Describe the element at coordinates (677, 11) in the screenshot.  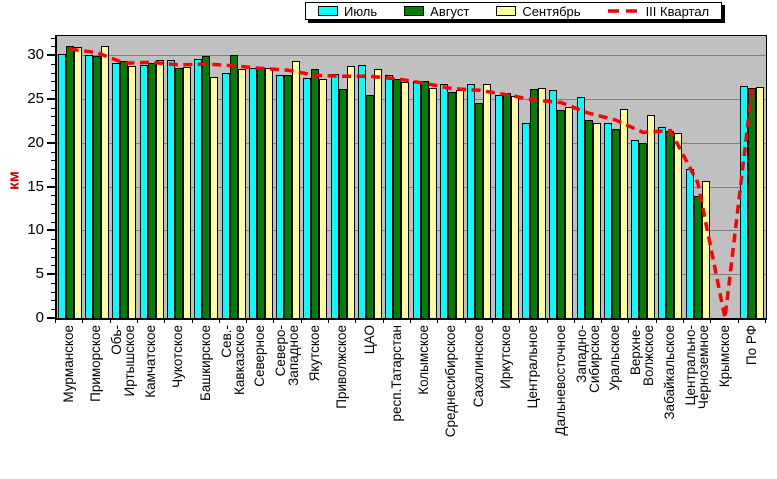
I see `legend-label-quarter: III Квартал` at that location.